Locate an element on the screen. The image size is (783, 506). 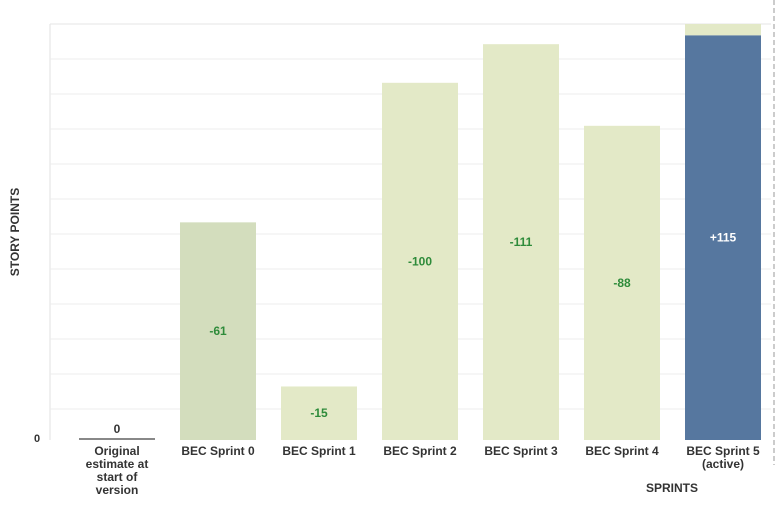
data-label: +115 is located at coordinates (723, 238).